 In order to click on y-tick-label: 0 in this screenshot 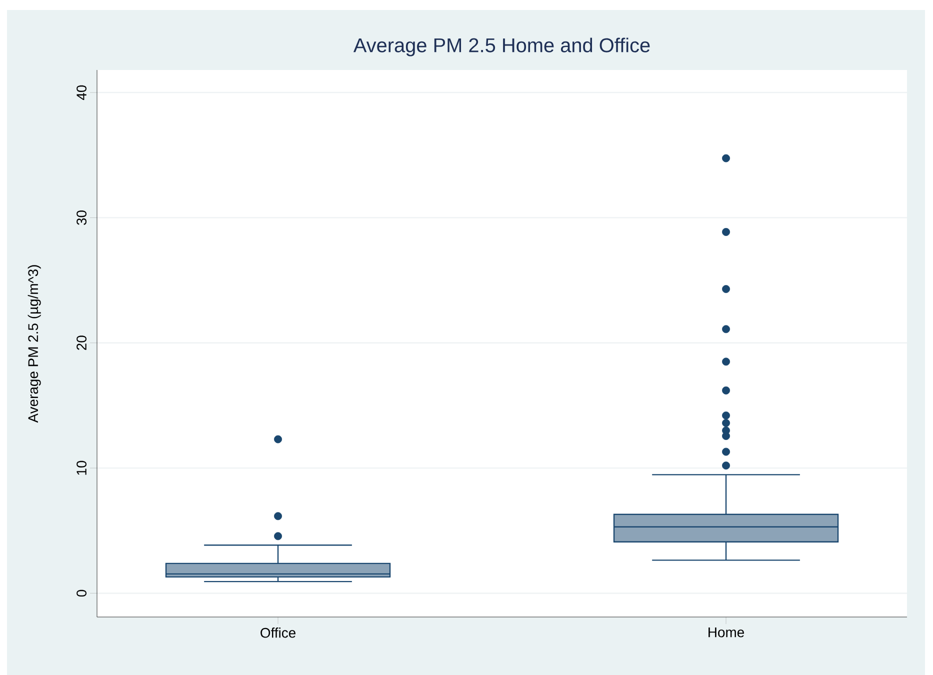, I will do `click(81, 593)`.